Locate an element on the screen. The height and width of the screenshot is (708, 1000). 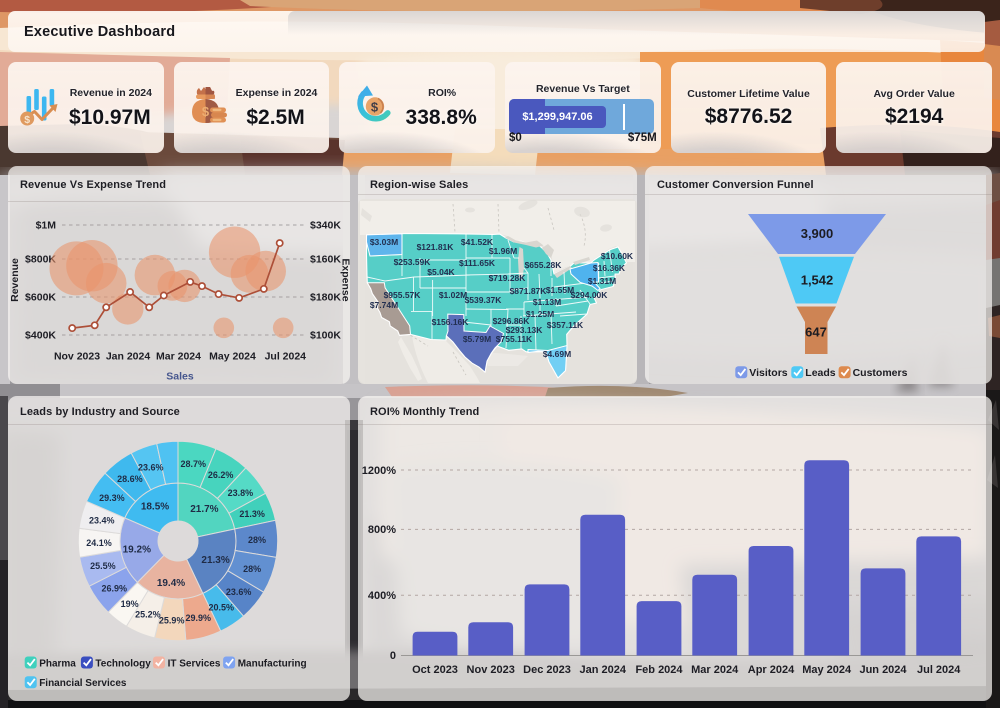
svg-text: 25.5% is located at coordinates (103, 566).